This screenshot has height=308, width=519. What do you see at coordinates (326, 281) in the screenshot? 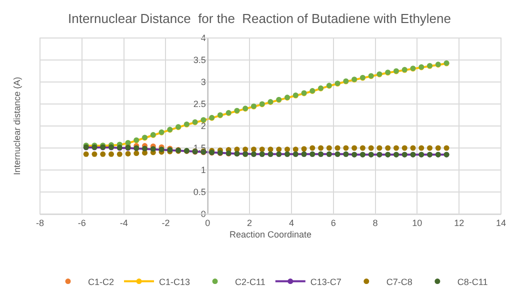
I see `legend-label: C13-C7` at bounding box center [326, 281].